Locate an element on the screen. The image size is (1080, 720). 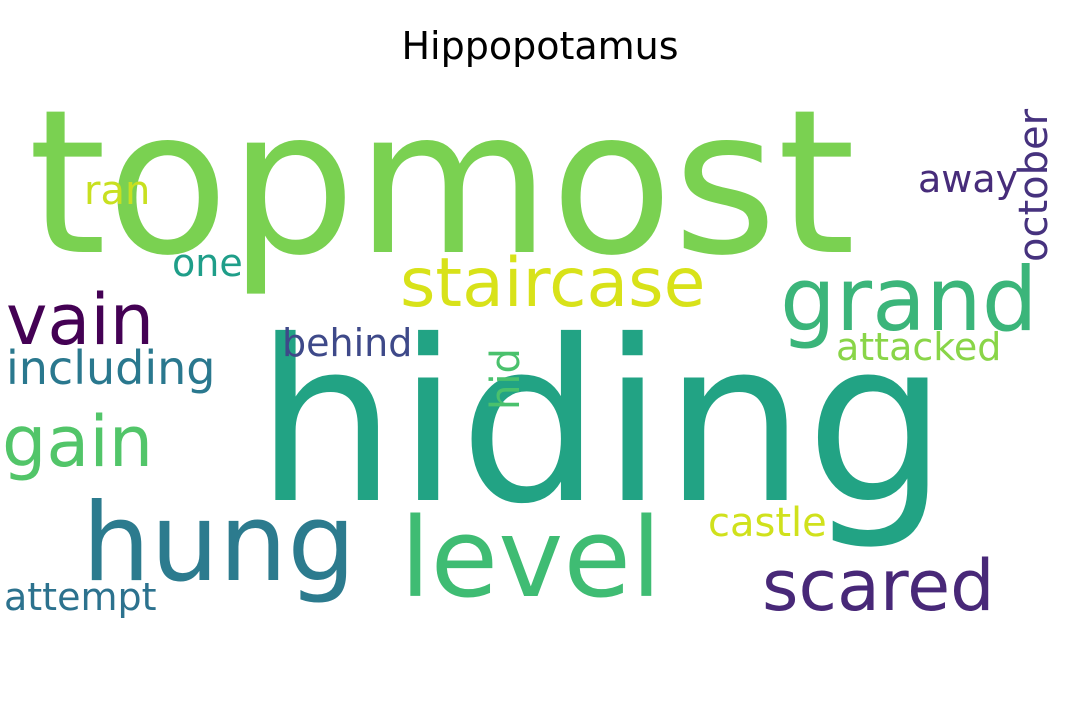
word-ran: ran is located at coordinates (117, 191).